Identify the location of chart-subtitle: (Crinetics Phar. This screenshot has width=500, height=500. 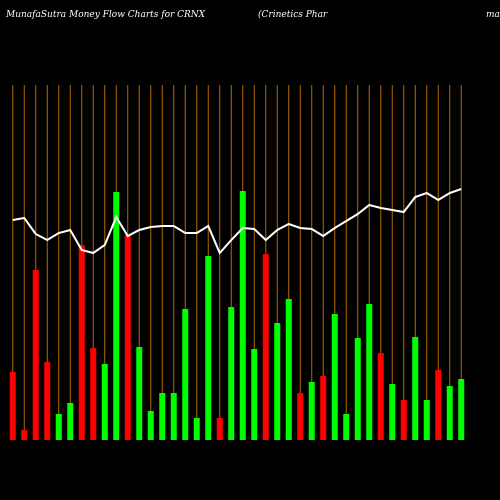
(293, 14).